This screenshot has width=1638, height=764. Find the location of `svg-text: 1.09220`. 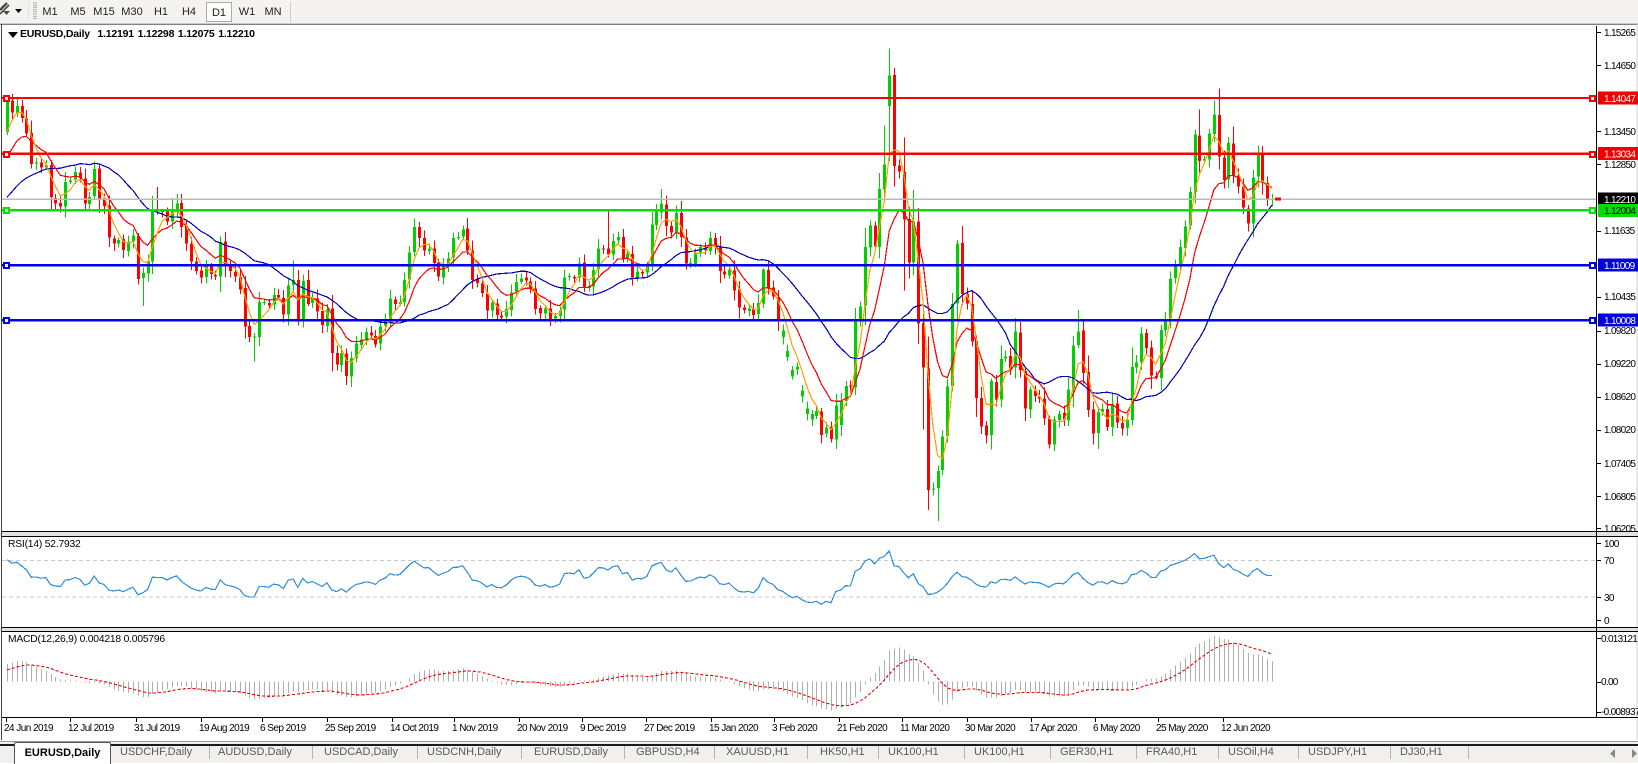

svg-text: 1.09220 is located at coordinates (1620, 364).